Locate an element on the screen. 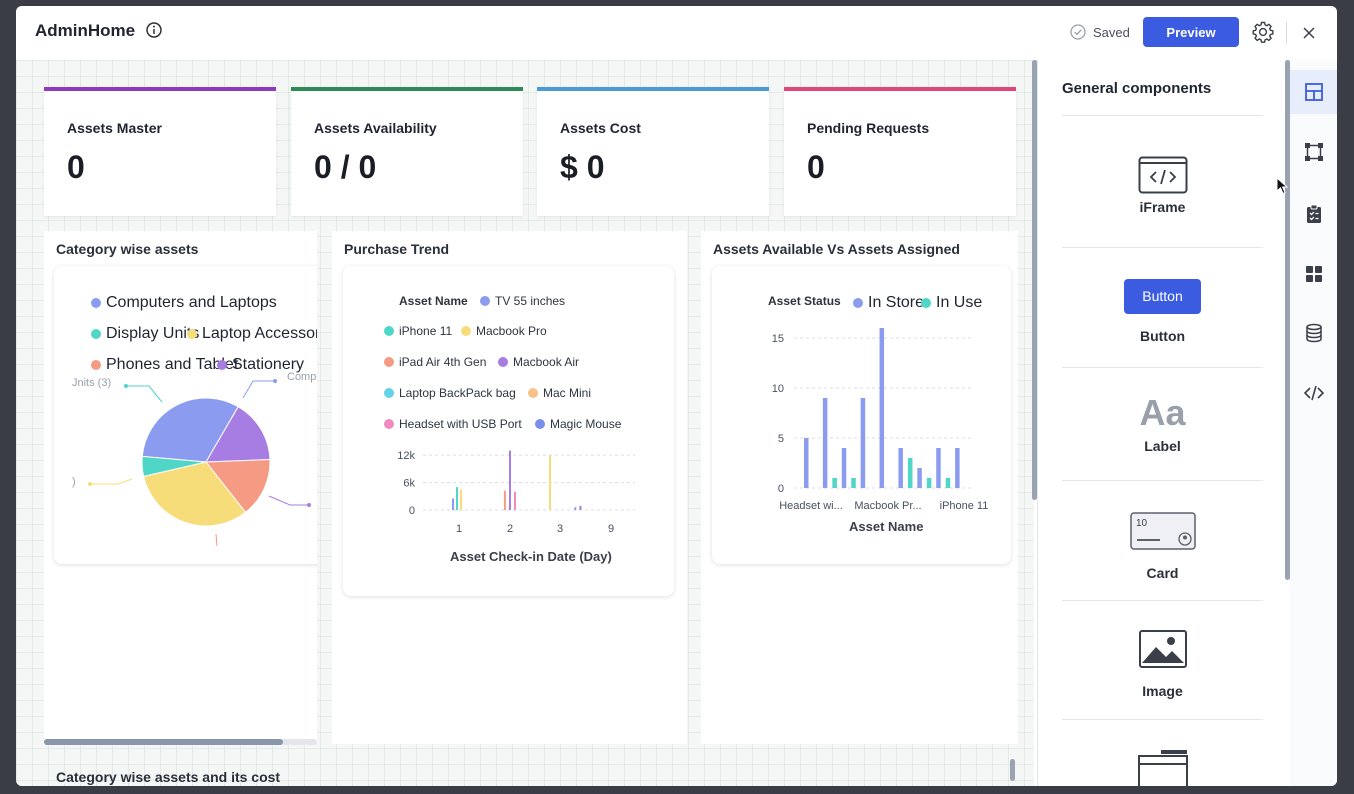 This screenshot has height=794, width=1354. stat-label: Assets Cost is located at coordinates (600, 128).